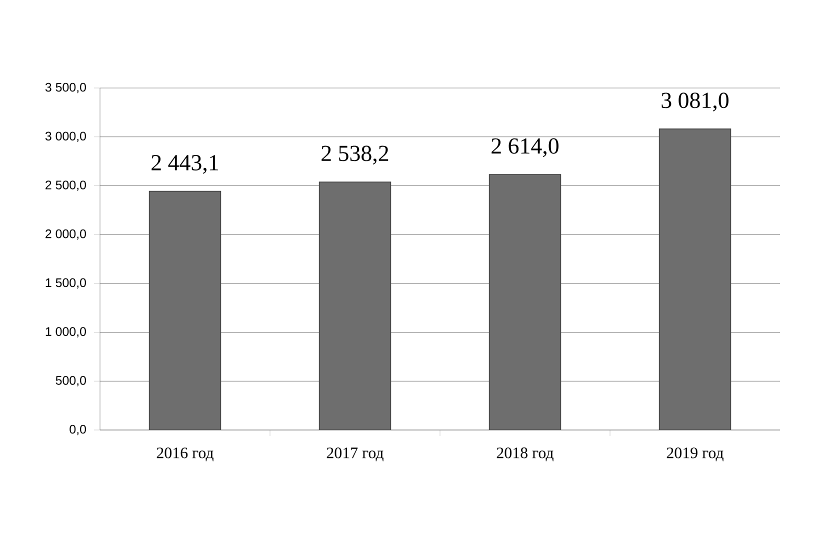  I want to click on y-tick-label: 2 500,0, so click(66, 185).